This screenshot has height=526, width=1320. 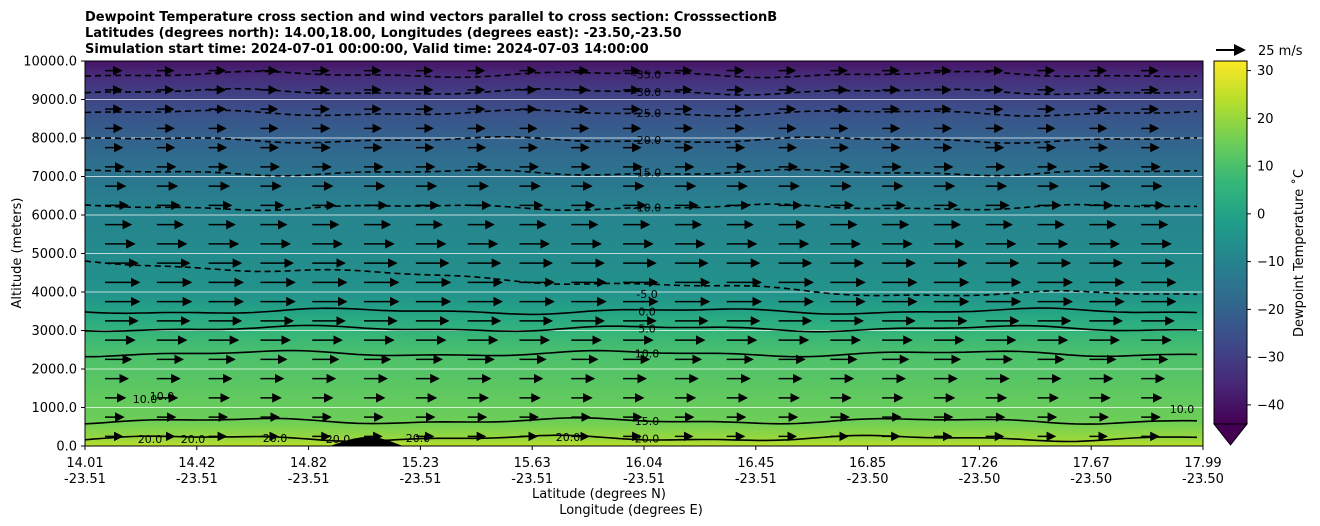 I want to click on colorbar-tick-label: 20, so click(x=1265, y=119).